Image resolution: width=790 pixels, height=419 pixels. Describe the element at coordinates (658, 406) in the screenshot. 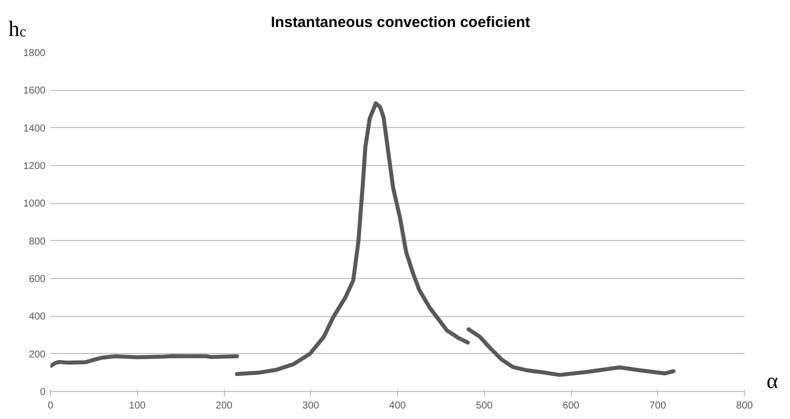

I see `x-tick-label: 700` at that location.